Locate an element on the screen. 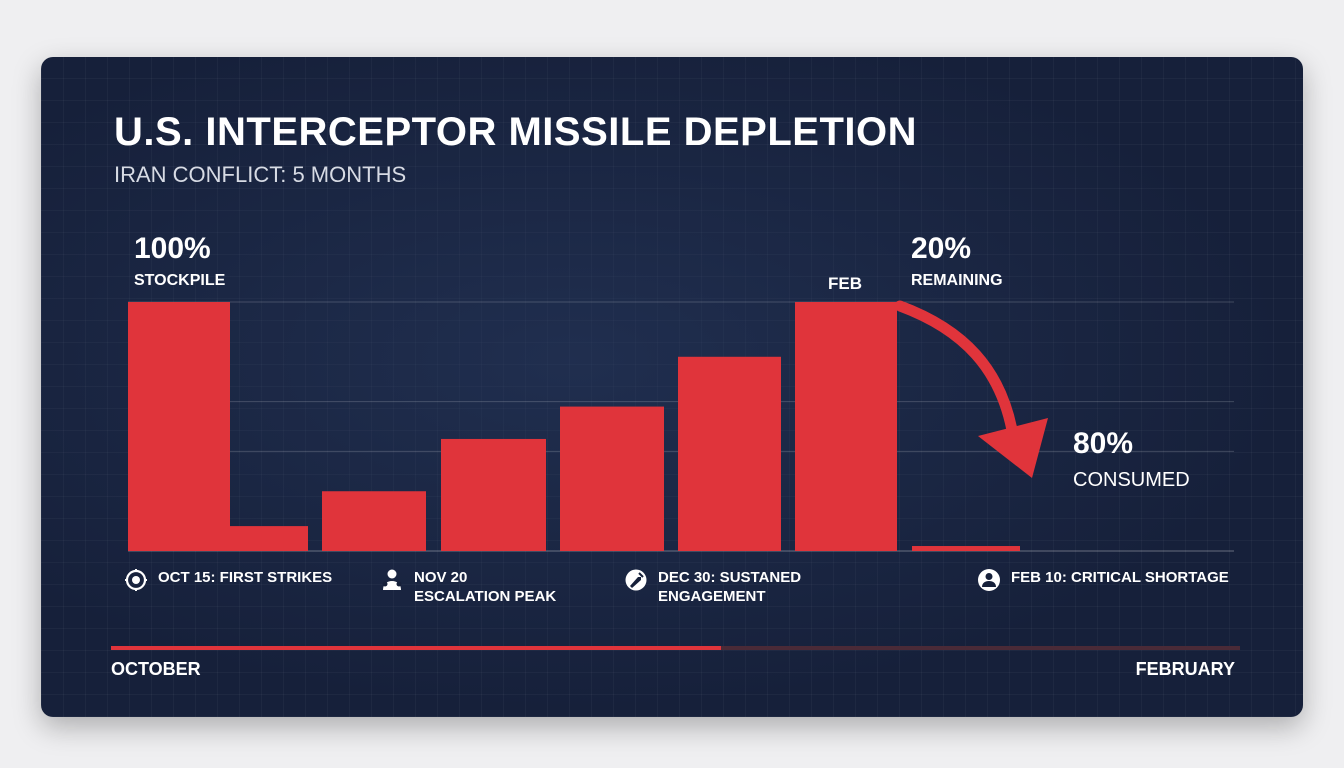 This screenshot has width=1344, height=768. chart-subtitle: IRAN CONFLICT: 5 MONTHS is located at coordinates (260, 174).